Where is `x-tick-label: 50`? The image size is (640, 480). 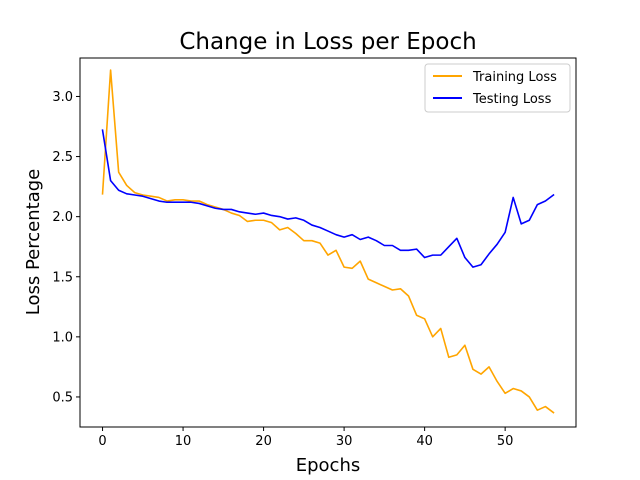
x-tick-label: 50 is located at coordinates (505, 441).